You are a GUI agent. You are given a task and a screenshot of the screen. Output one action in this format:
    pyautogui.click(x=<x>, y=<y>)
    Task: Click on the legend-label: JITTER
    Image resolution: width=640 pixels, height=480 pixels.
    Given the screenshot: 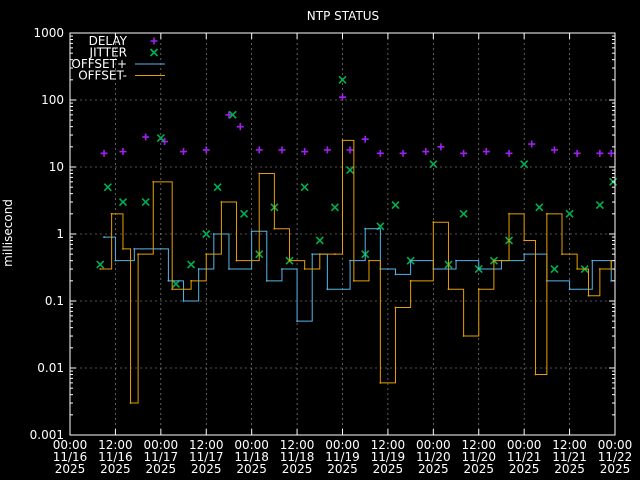 What is the action you would take?
    pyautogui.click(x=108, y=53)
    